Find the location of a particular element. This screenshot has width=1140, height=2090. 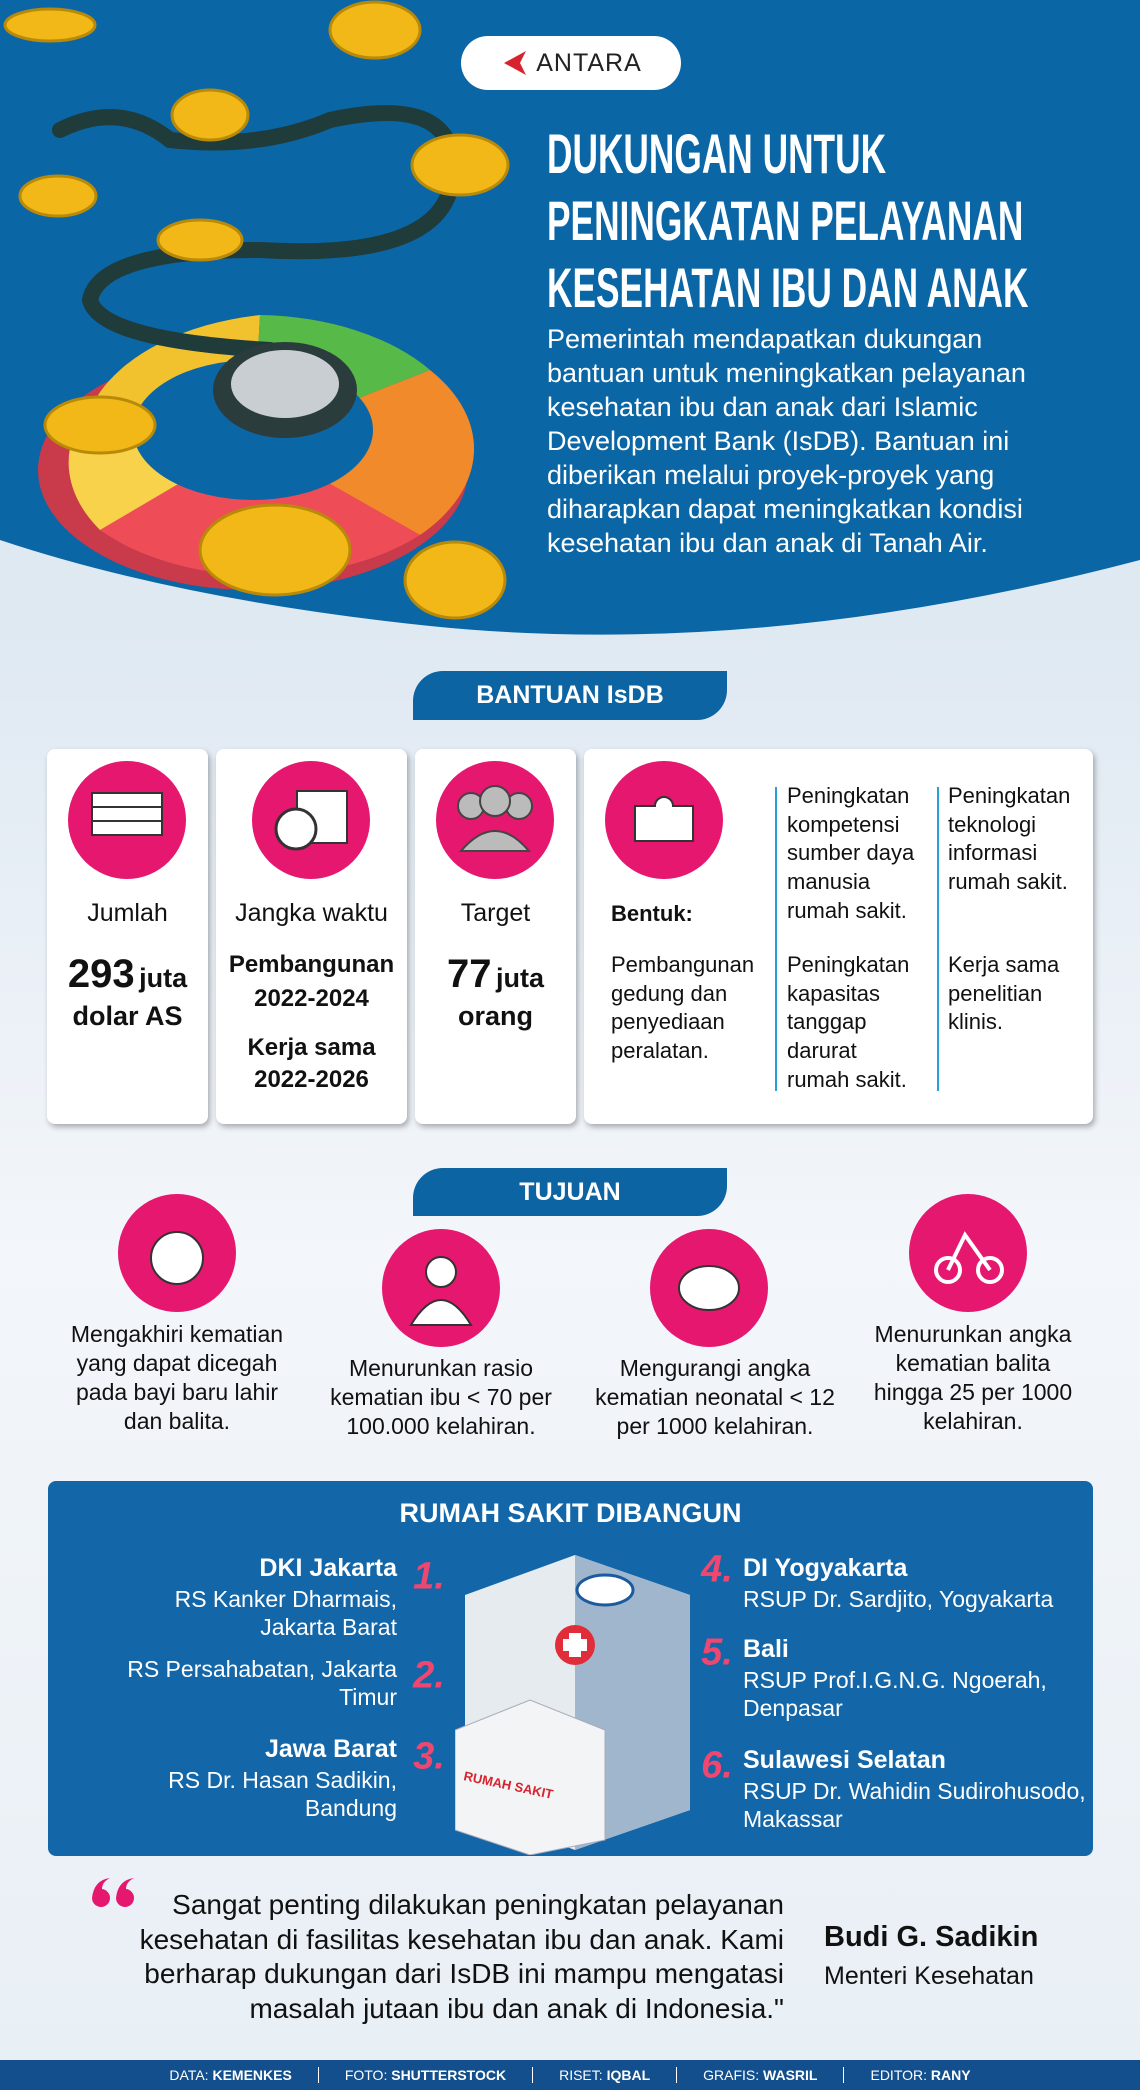

entry-number: 2. is located at coordinates (429, 1675).